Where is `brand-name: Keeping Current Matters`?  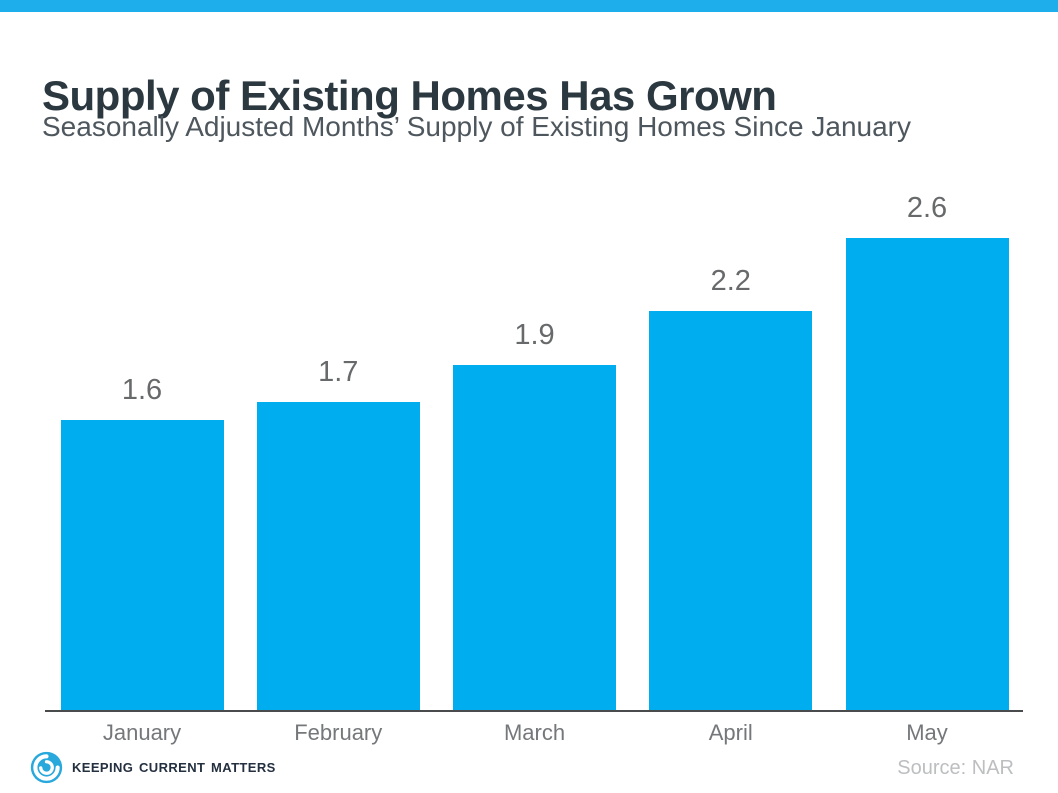
brand-name: Keeping Current Matters is located at coordinates (174, 766).